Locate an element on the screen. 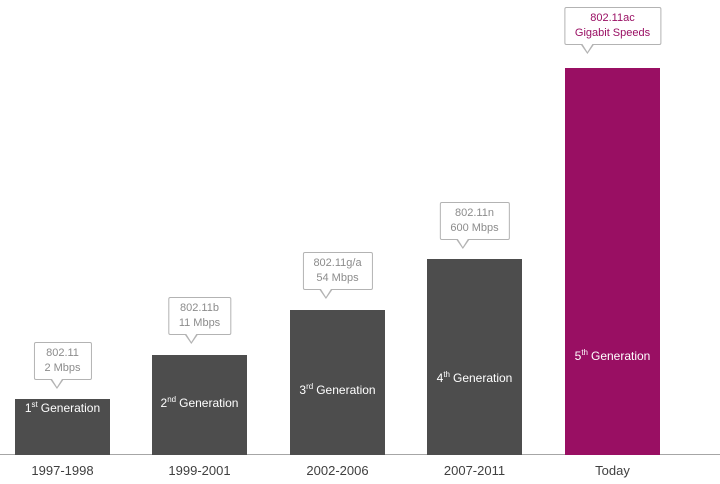  bar-generation-label: 1st Generation is located at coordinates (62, 407).